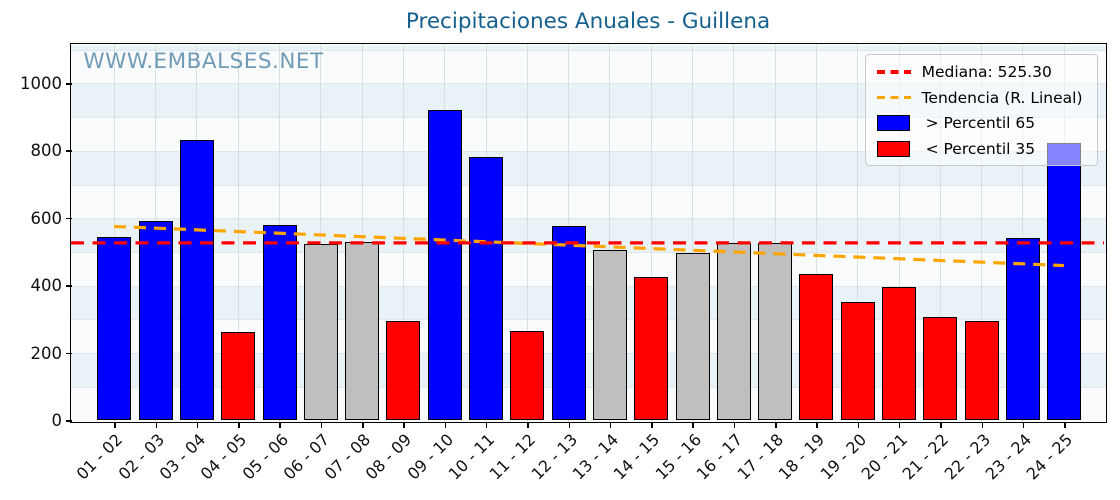 This screenshot has width=1120, height=500. What do you see at coordinates (46, 218) in the screenshot?
I see `y-axis-label: 600` at bounding box center [46, 218].